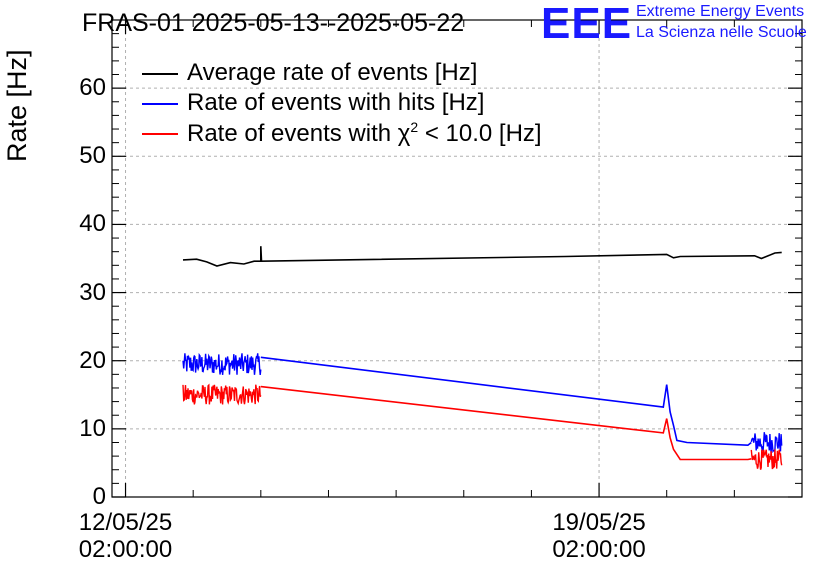 This screenshot has height=572, width=836. I want to click on x-tick-label: 19/05/25 02:00:00, so click(599, 536).